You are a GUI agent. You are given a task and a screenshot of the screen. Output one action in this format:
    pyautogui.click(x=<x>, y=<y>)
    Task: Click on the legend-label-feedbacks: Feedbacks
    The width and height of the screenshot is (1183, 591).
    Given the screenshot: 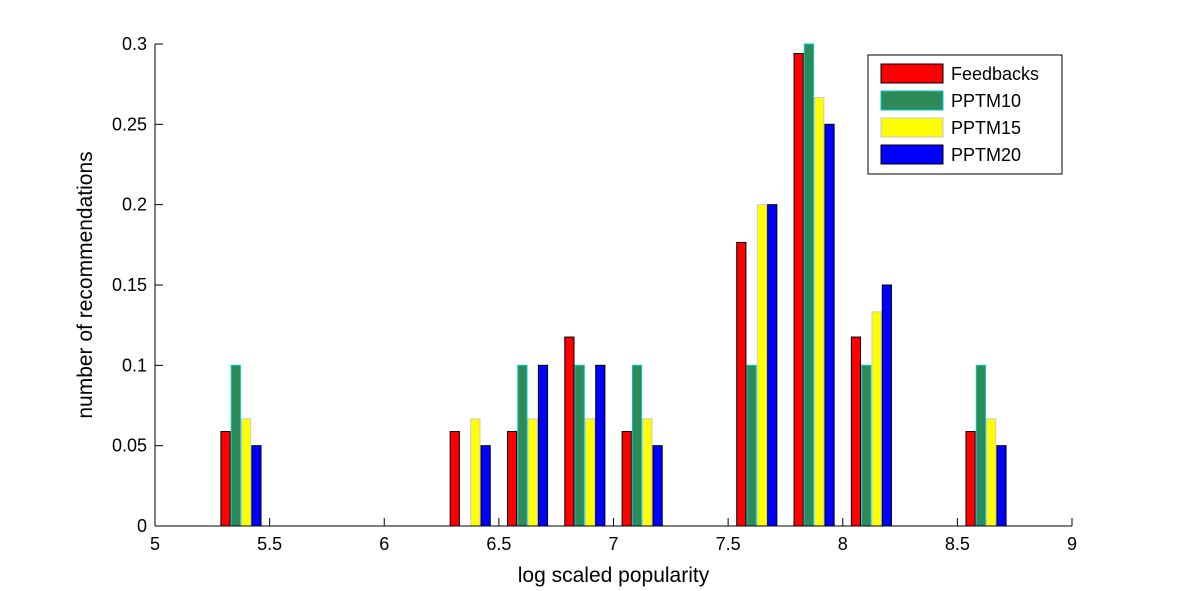 What is the action you would take?
    pyautogui.click(x=995, y=74)
    